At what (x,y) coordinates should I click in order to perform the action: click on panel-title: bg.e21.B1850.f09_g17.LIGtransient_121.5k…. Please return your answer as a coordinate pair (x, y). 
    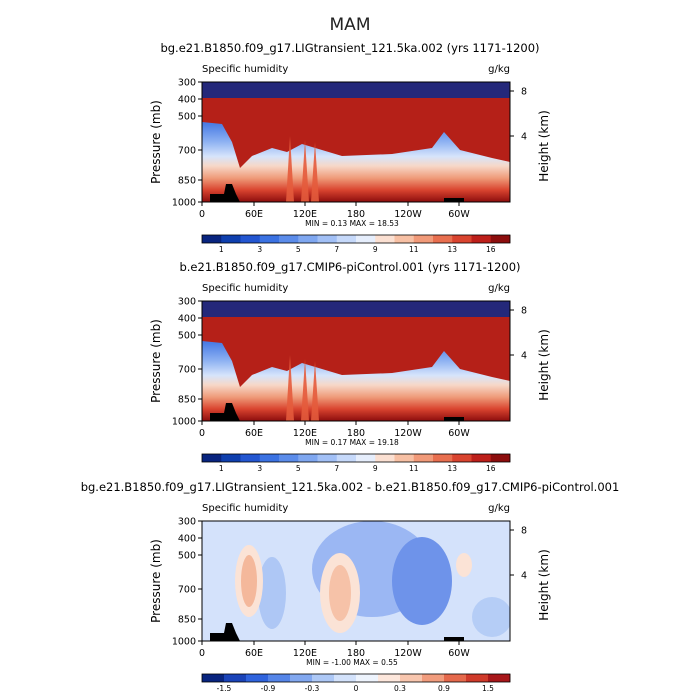
    Looking at the image, I should click on (349, 48).